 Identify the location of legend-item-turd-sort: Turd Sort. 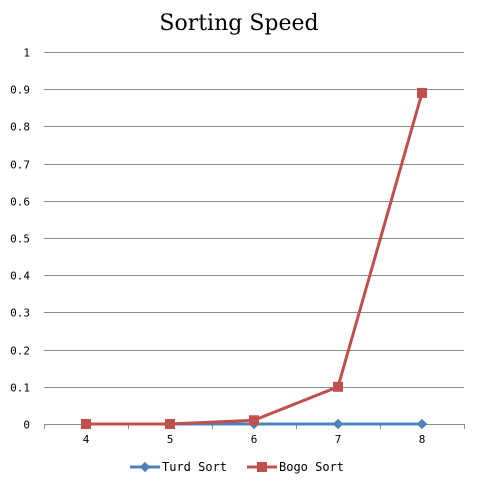
(178, 467).